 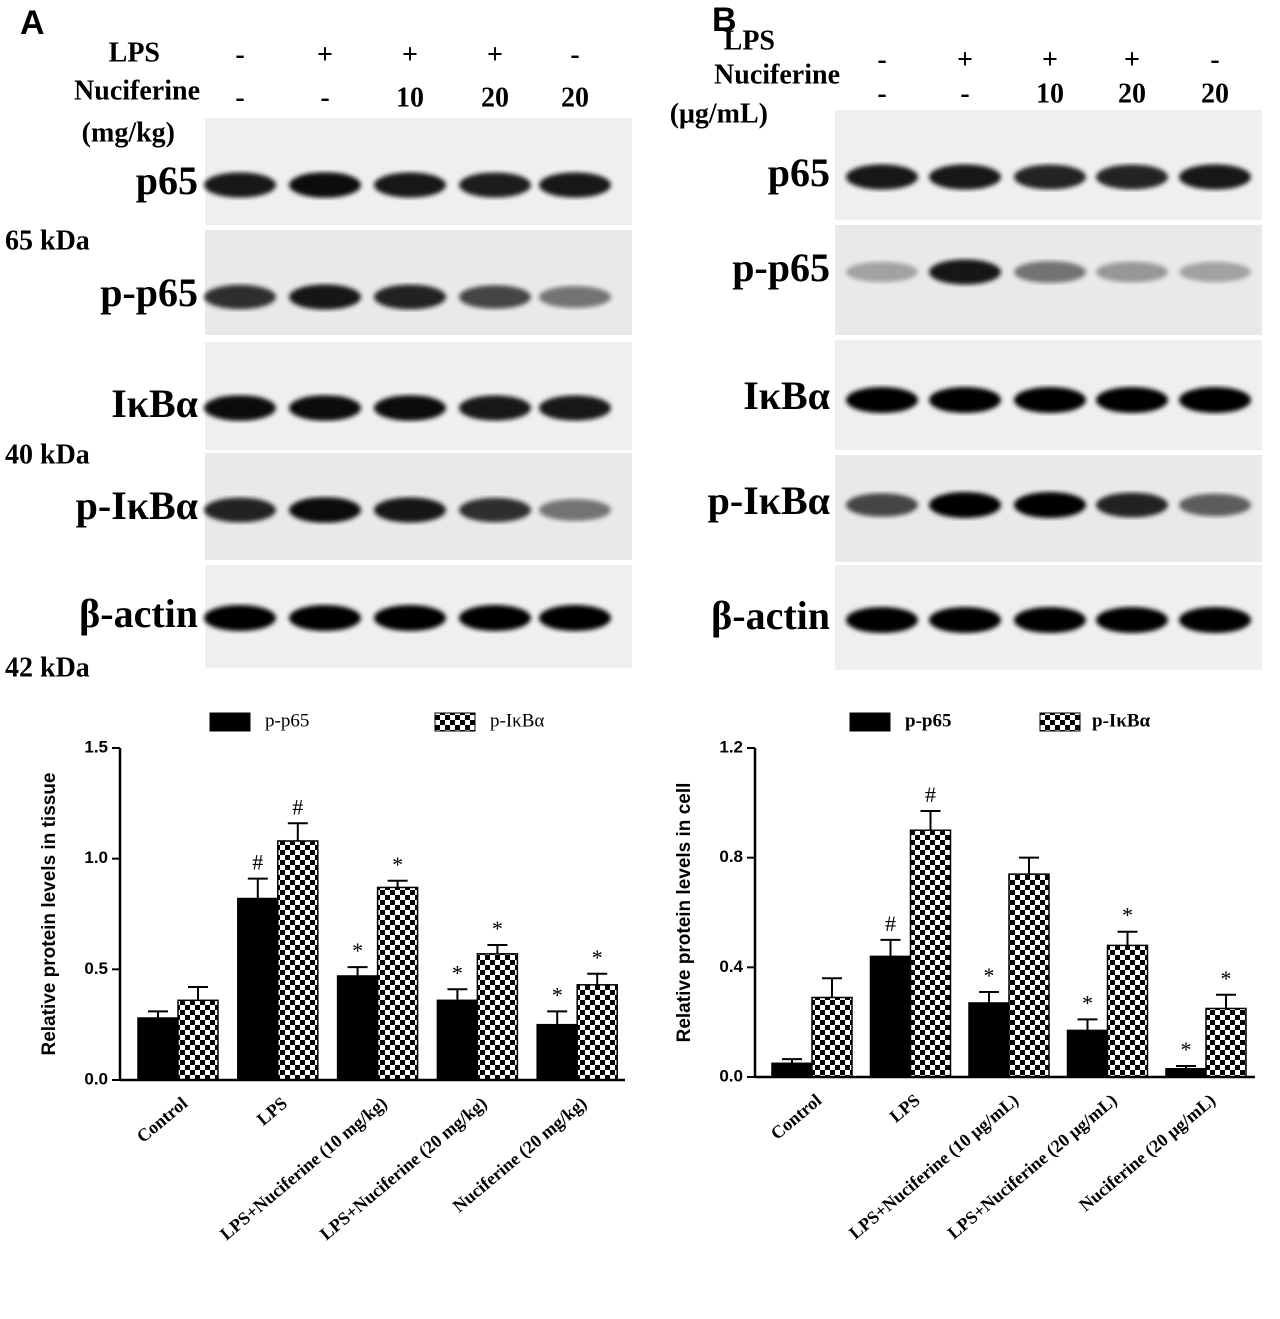 What do you see at coordinates (138, 613) in the screenshot?
I see `blot-row-label: β-actin` at bounding box center [138, 613].